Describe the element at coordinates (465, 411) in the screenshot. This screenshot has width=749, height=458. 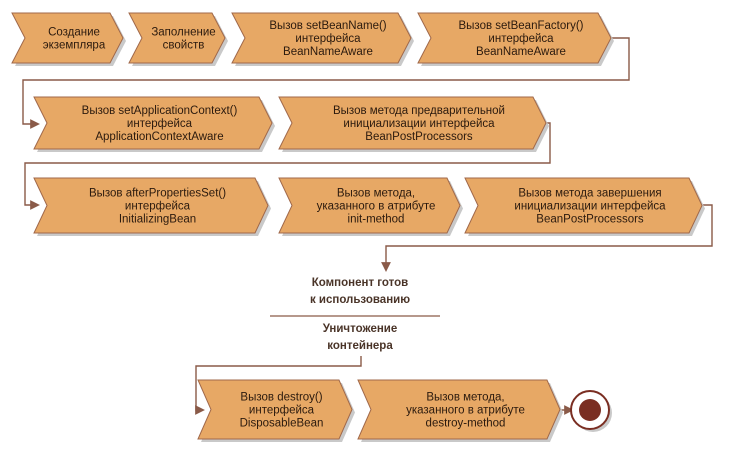
I see `step-row4-2-label-line: указанного в атрибуте` at that location.